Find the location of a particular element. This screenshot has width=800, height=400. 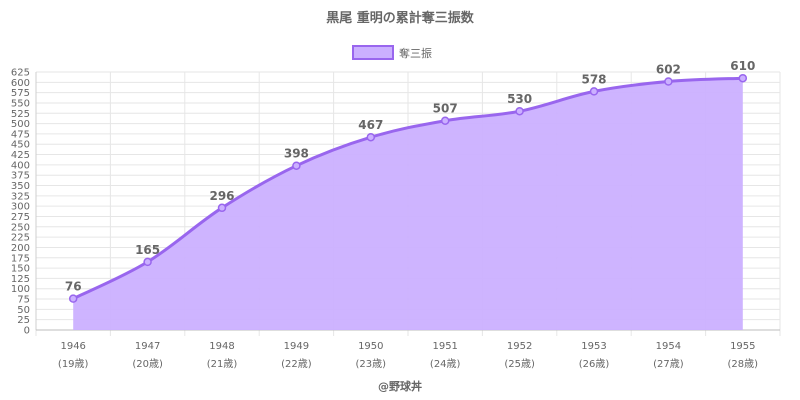

data-label: 530 is located at coordinates (519, 99).